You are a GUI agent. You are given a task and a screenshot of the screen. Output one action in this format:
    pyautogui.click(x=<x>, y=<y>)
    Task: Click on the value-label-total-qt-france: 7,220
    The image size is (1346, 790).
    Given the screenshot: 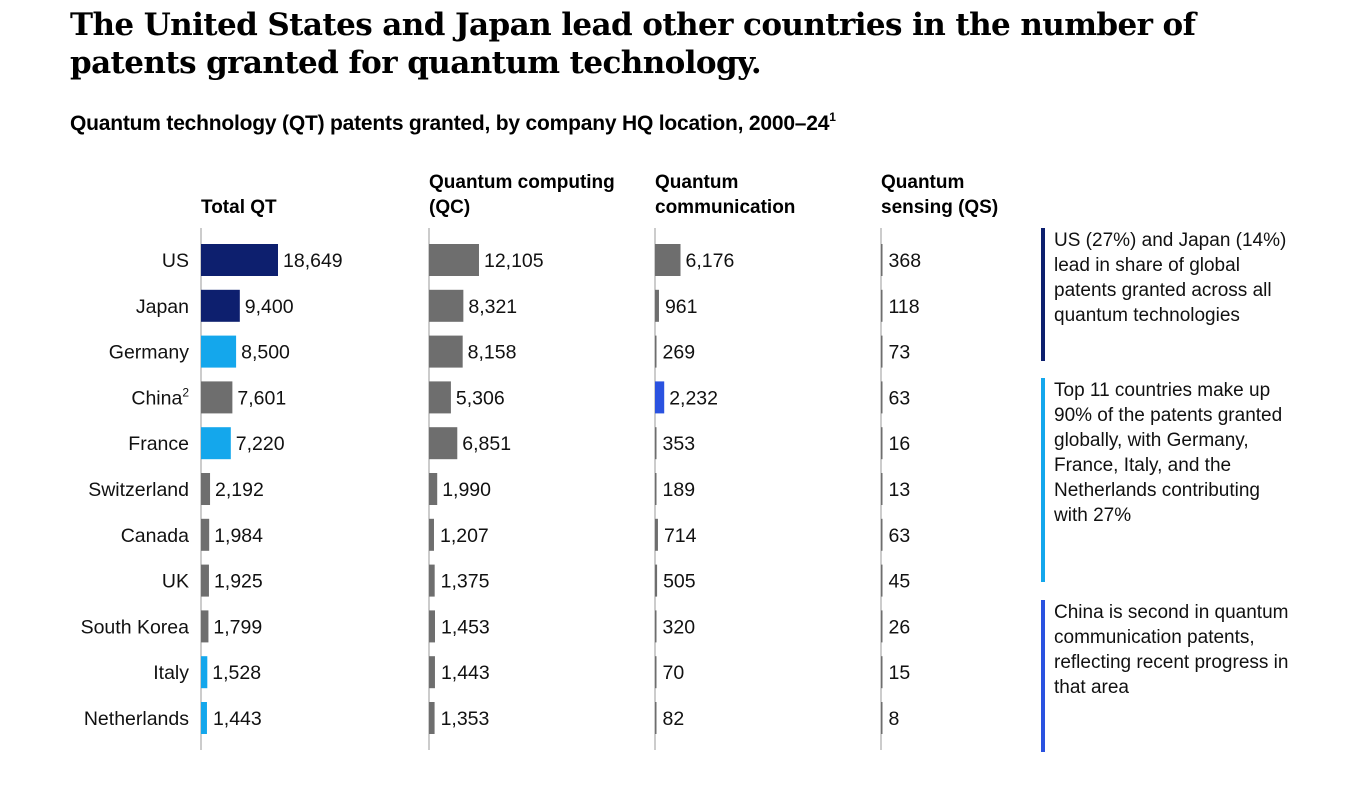 What is the action you would take?
    pyautogui.click(x=260, y=444)
    